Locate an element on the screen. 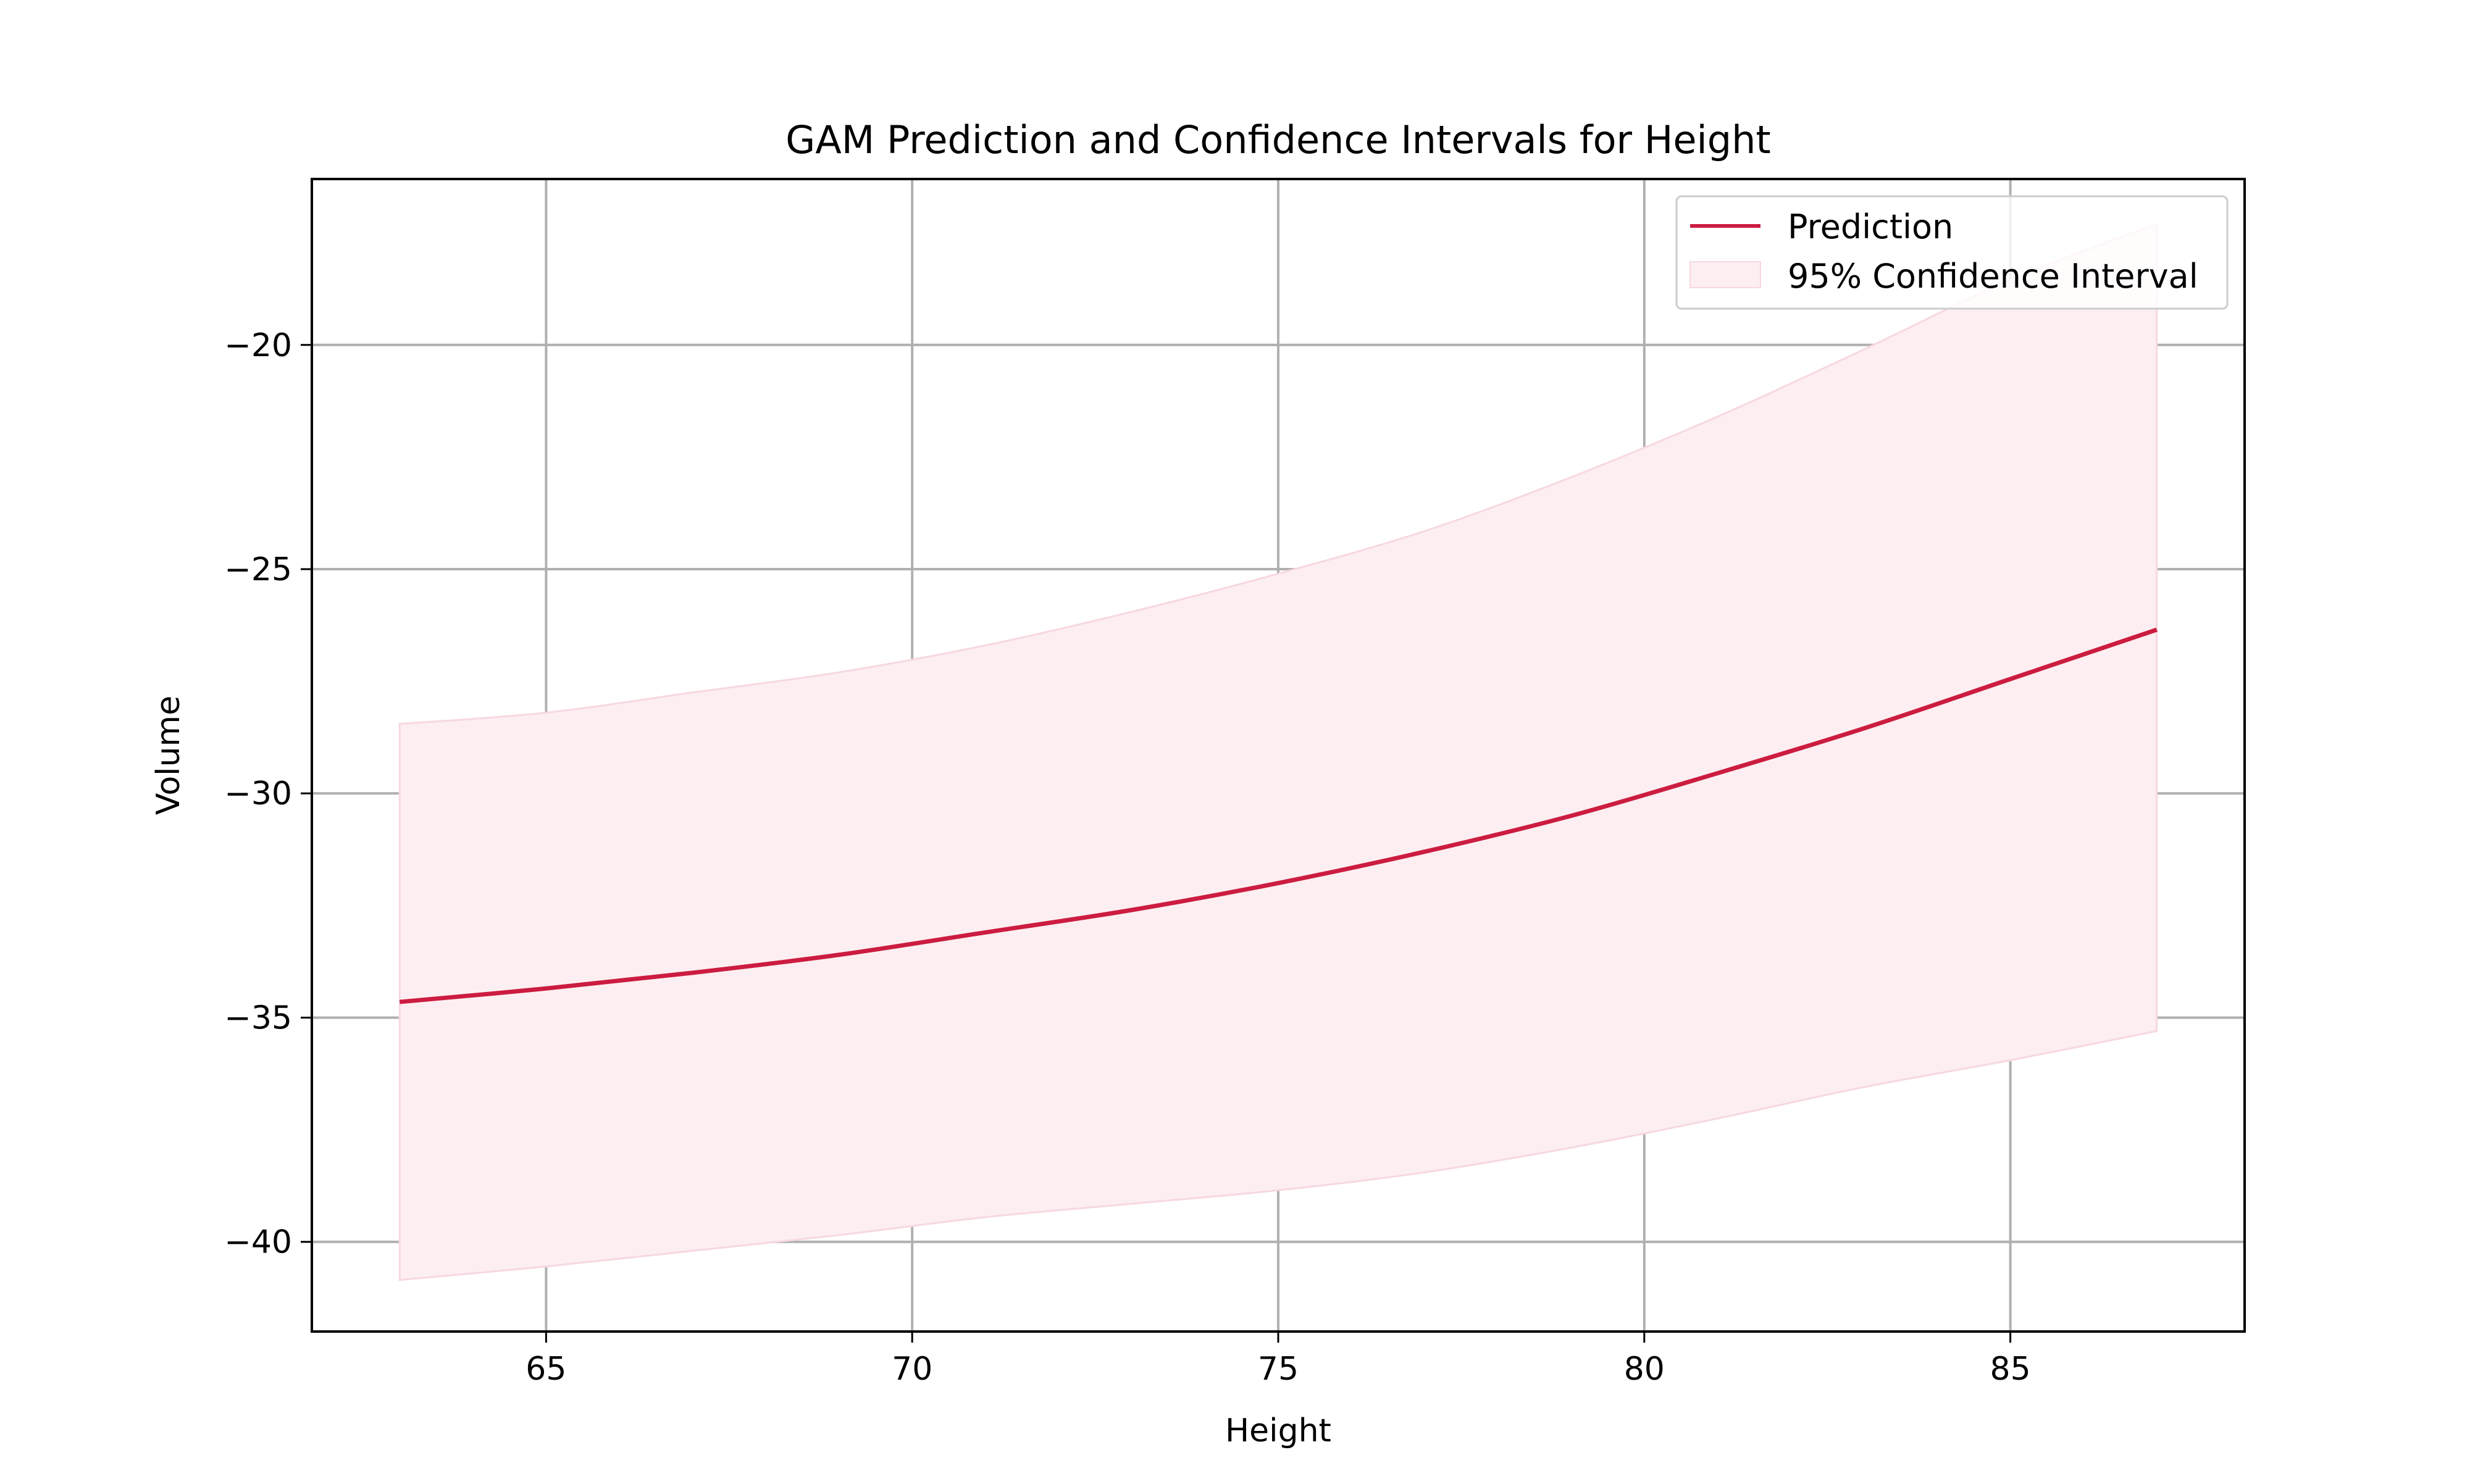 The image size is (2470, 1484). legend-prediction-label: Prediction is located at coordinates (1871, 226).